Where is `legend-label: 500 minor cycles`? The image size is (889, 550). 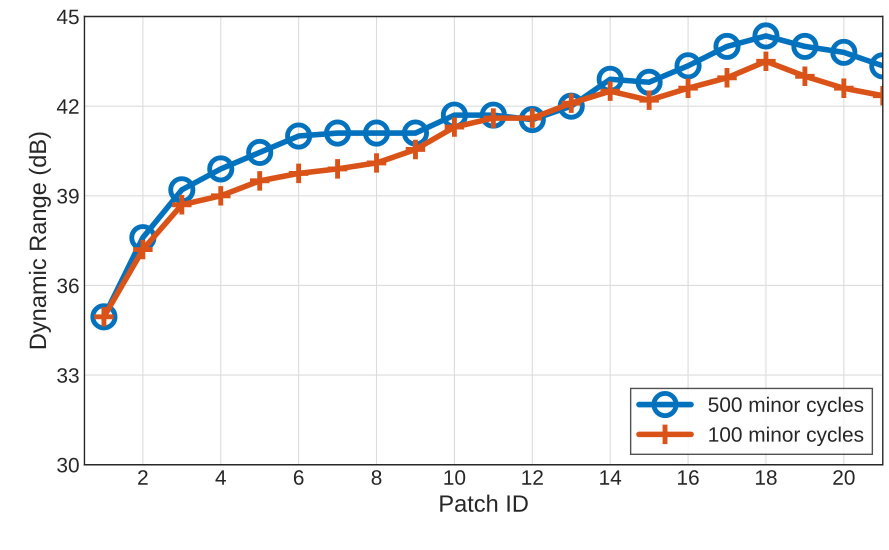 legend-label: 500 minor cycles is located at coordinates (786, 406).